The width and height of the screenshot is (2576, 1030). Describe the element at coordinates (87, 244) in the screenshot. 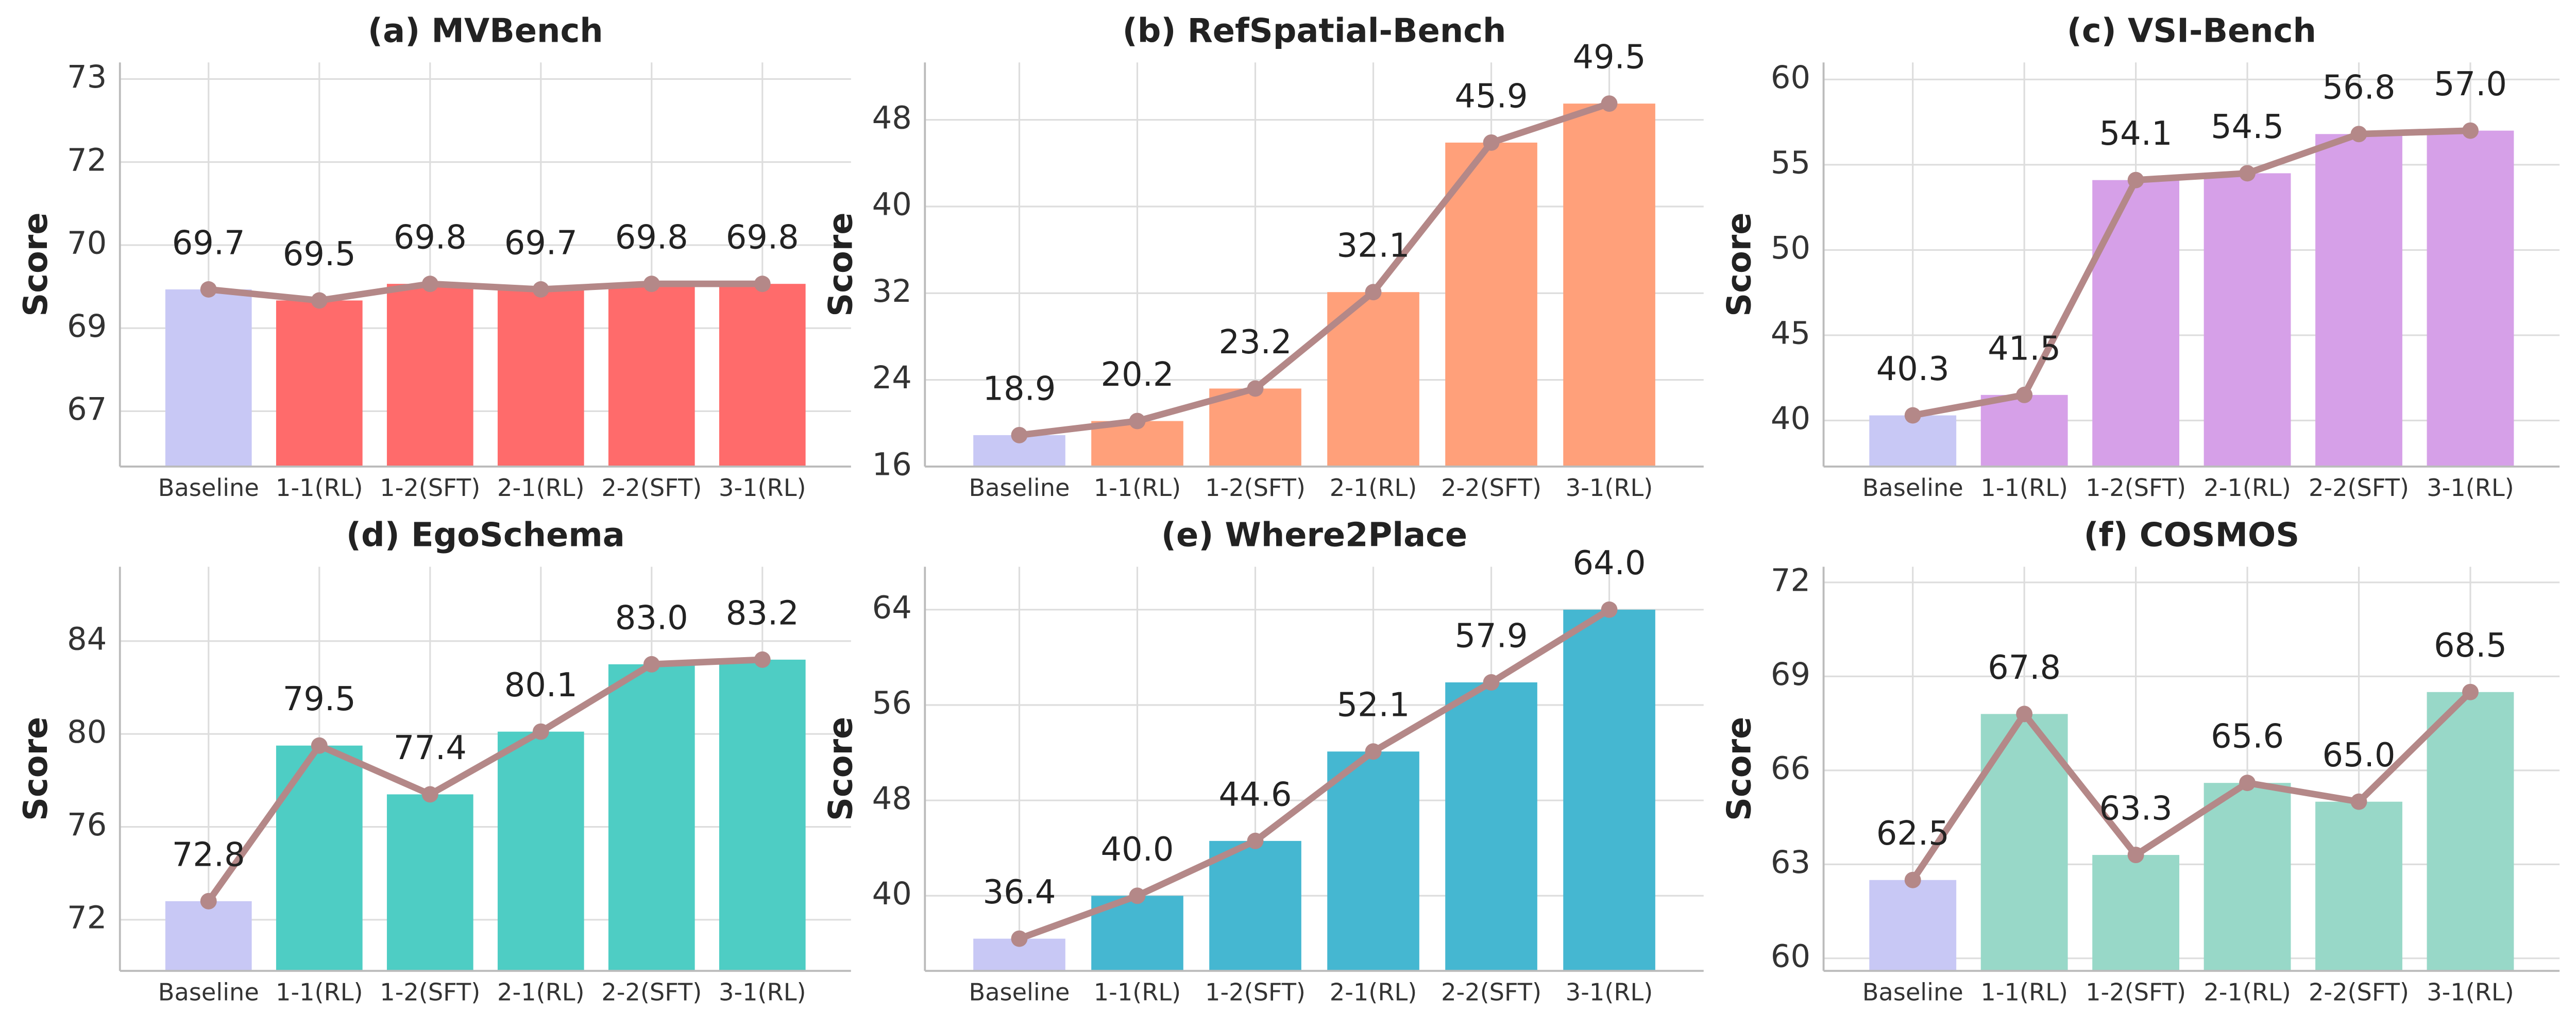

I see `y-tick-label: 70` at that location.